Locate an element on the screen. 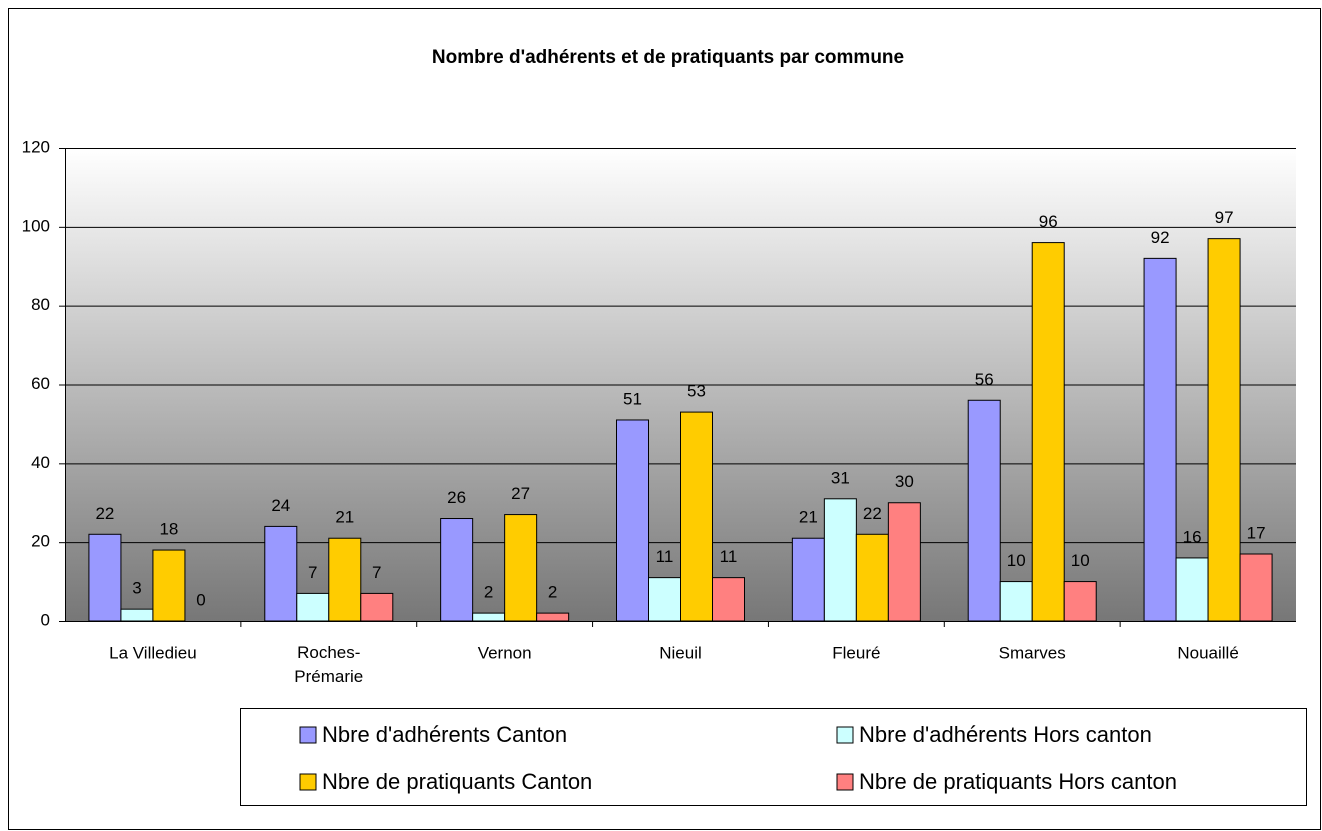 This screenshot has width=1322, height=831. x-tick-label: Smarves is located at coordinates (1032, 652).